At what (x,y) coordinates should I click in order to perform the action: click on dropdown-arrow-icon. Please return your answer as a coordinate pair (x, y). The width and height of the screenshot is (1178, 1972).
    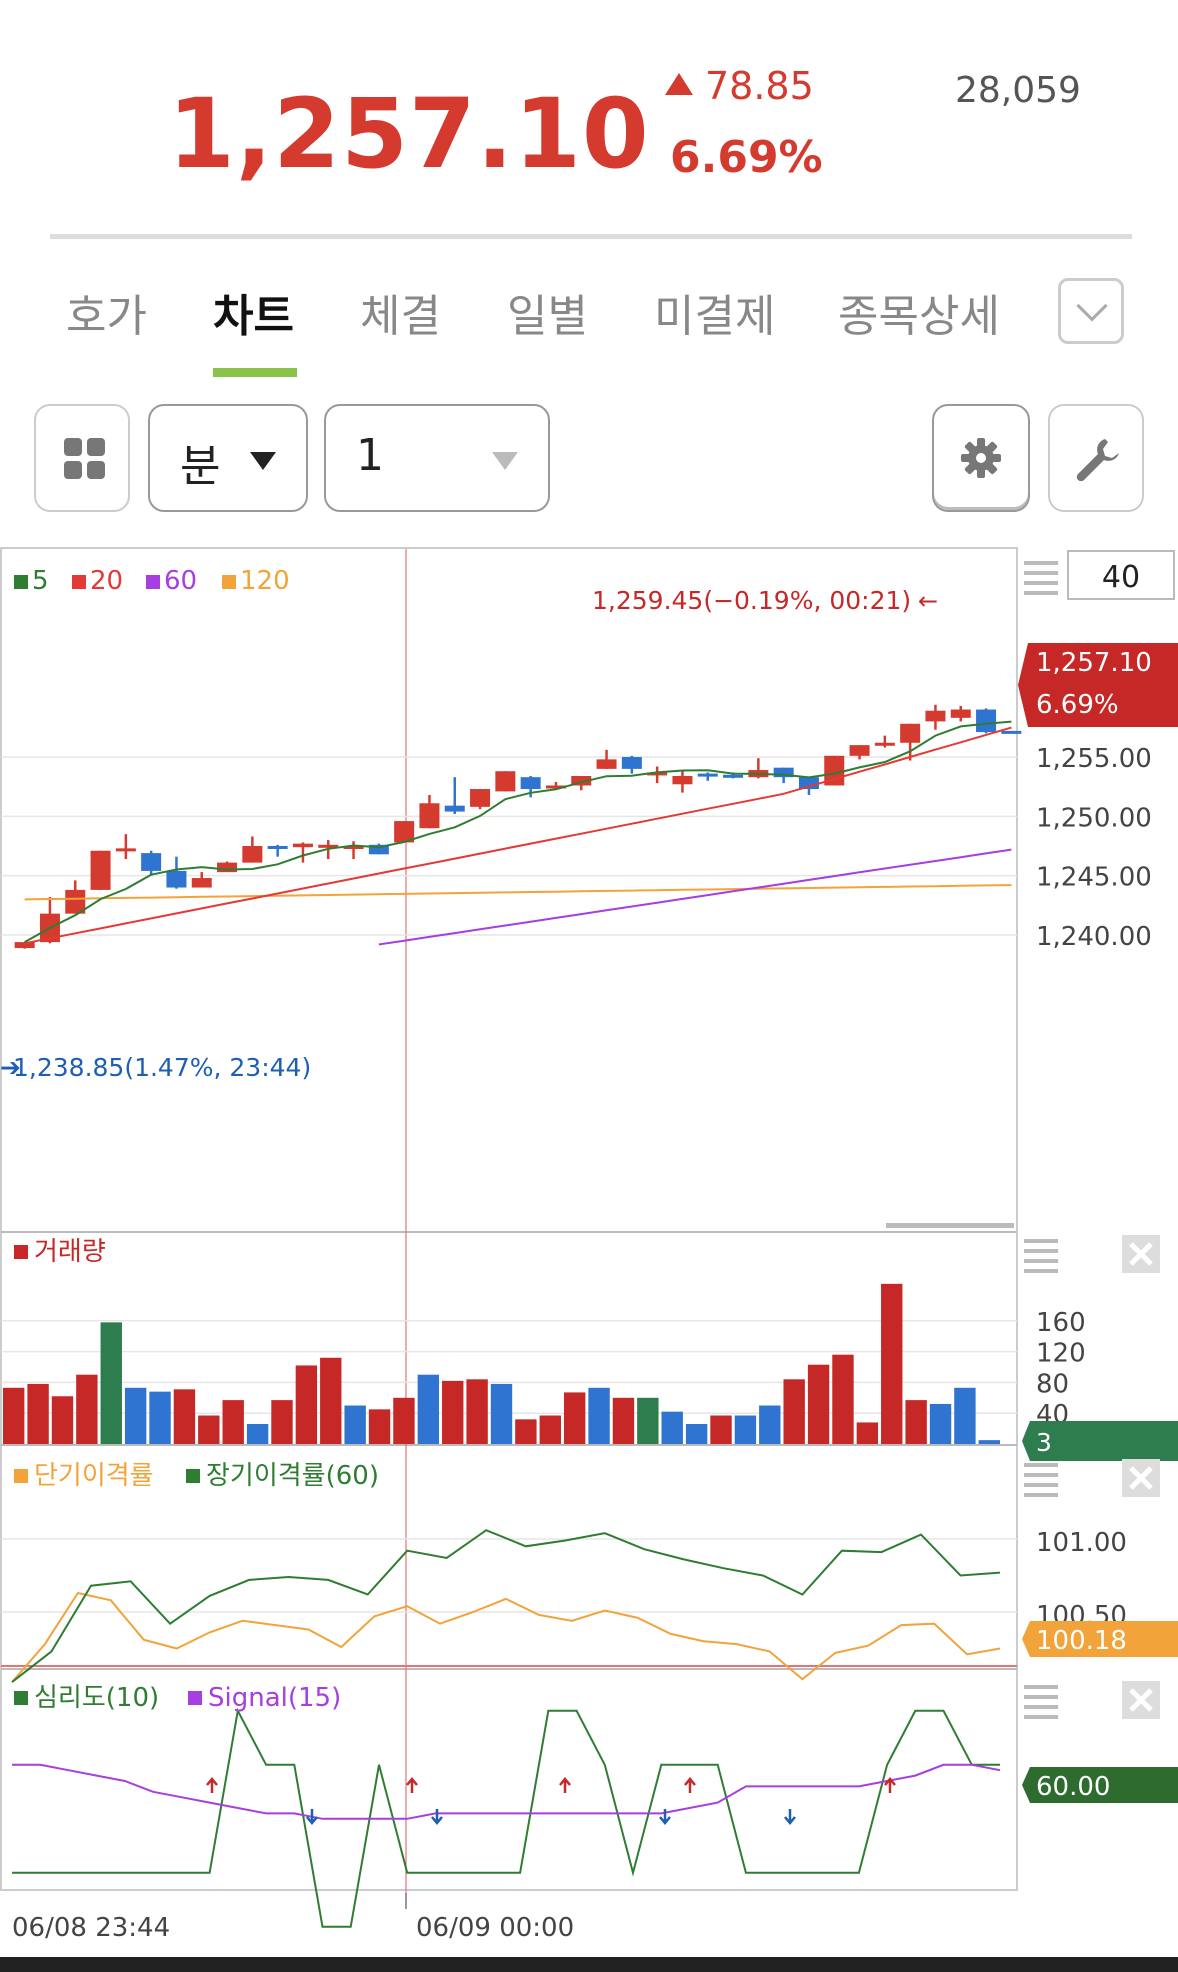
    Looking at the image, I should click on (505, 461).